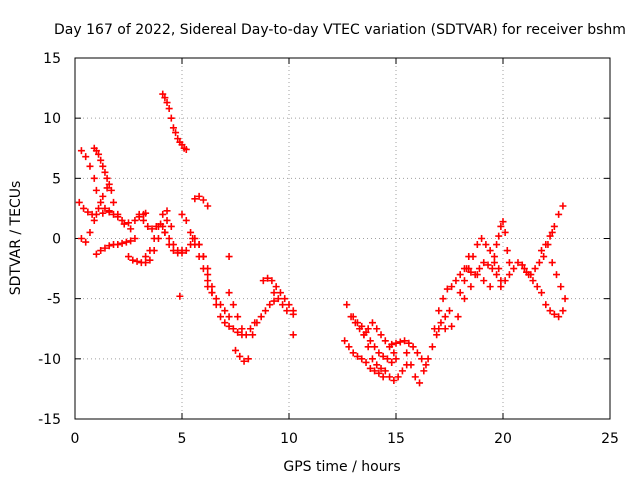 This screenshot has height=480, width=640. I want to click on series-arc-x, so click(379, 338).